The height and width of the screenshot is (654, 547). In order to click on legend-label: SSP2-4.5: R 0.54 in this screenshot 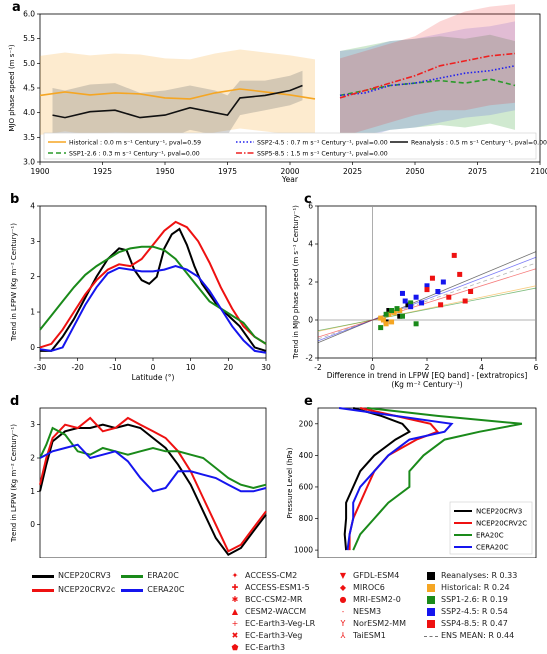, I will do `click(474, 611)`.